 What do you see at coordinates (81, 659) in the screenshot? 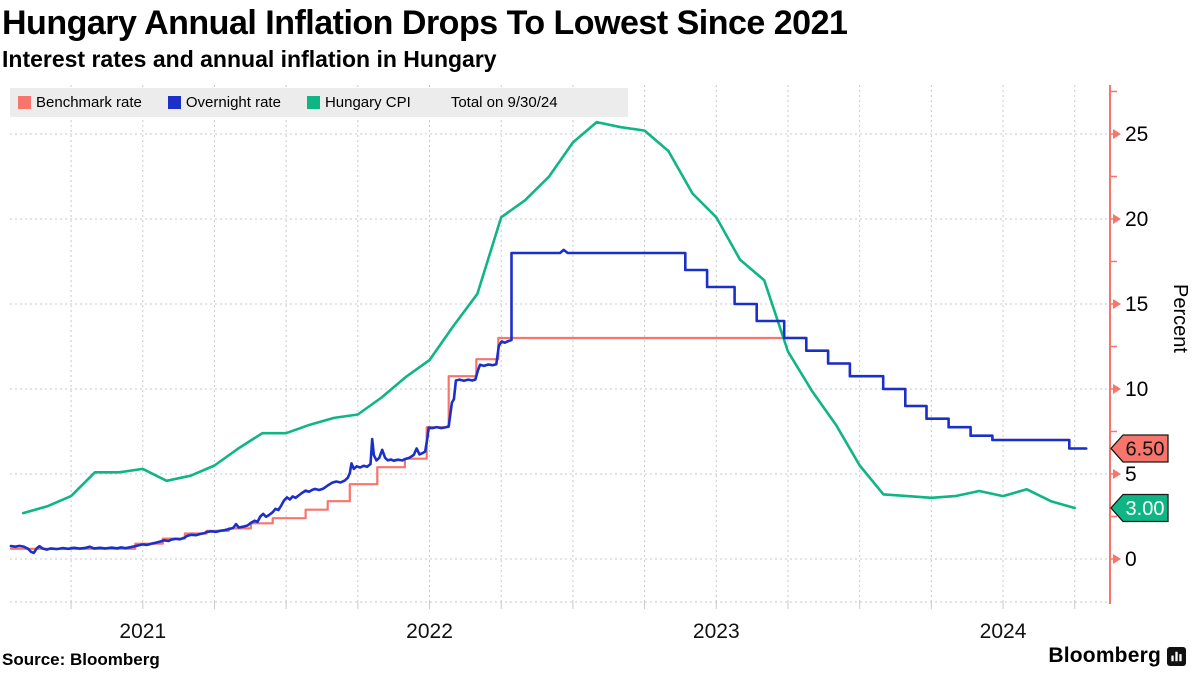
I see `source-credit: Source: Bloomberg` at bounding box center [81, 659].